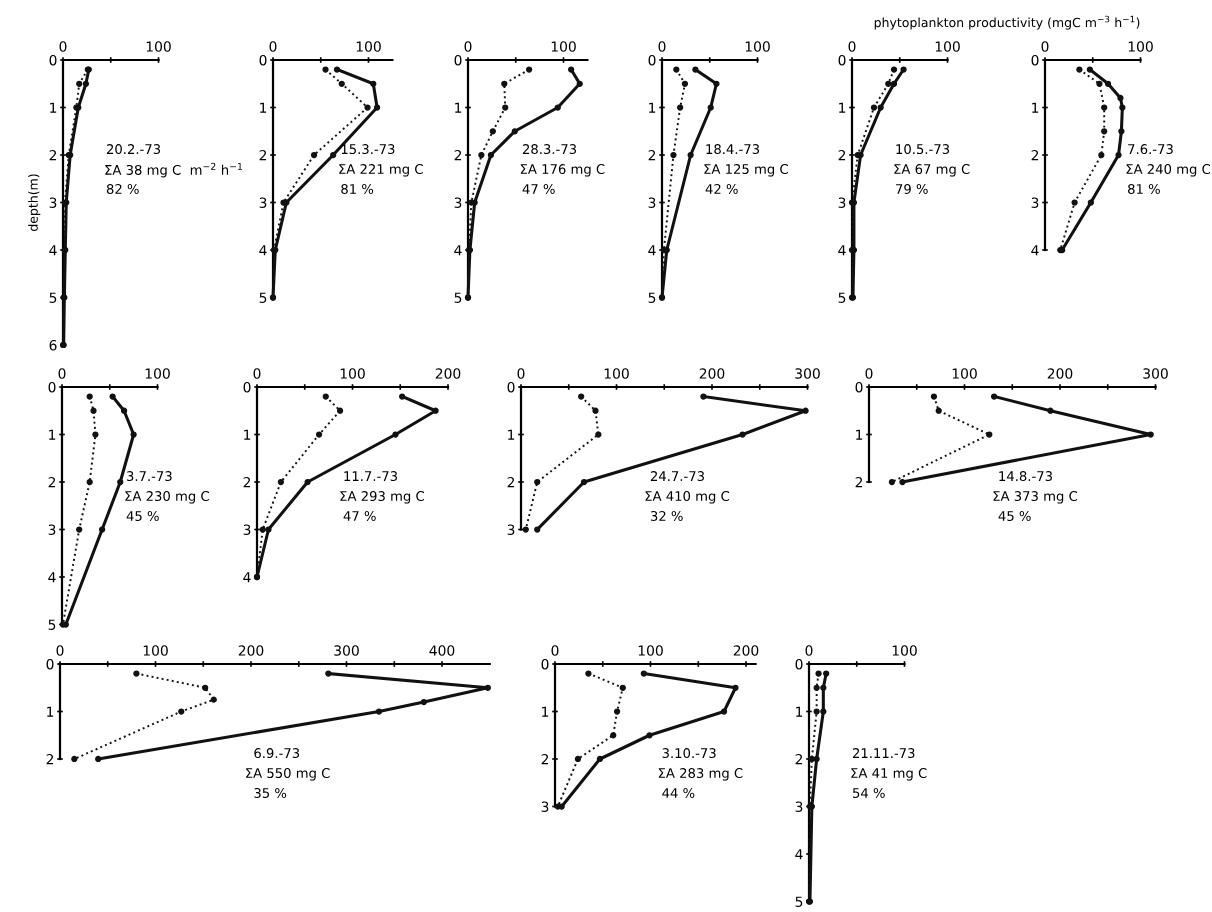 Image resolution: width=1212 pixels, height=912 pixels. I want to click on x-axis-title: phytoplankton productivity (mgC m$^{−3}$ h$^{−1}$), so click(1007, 22).